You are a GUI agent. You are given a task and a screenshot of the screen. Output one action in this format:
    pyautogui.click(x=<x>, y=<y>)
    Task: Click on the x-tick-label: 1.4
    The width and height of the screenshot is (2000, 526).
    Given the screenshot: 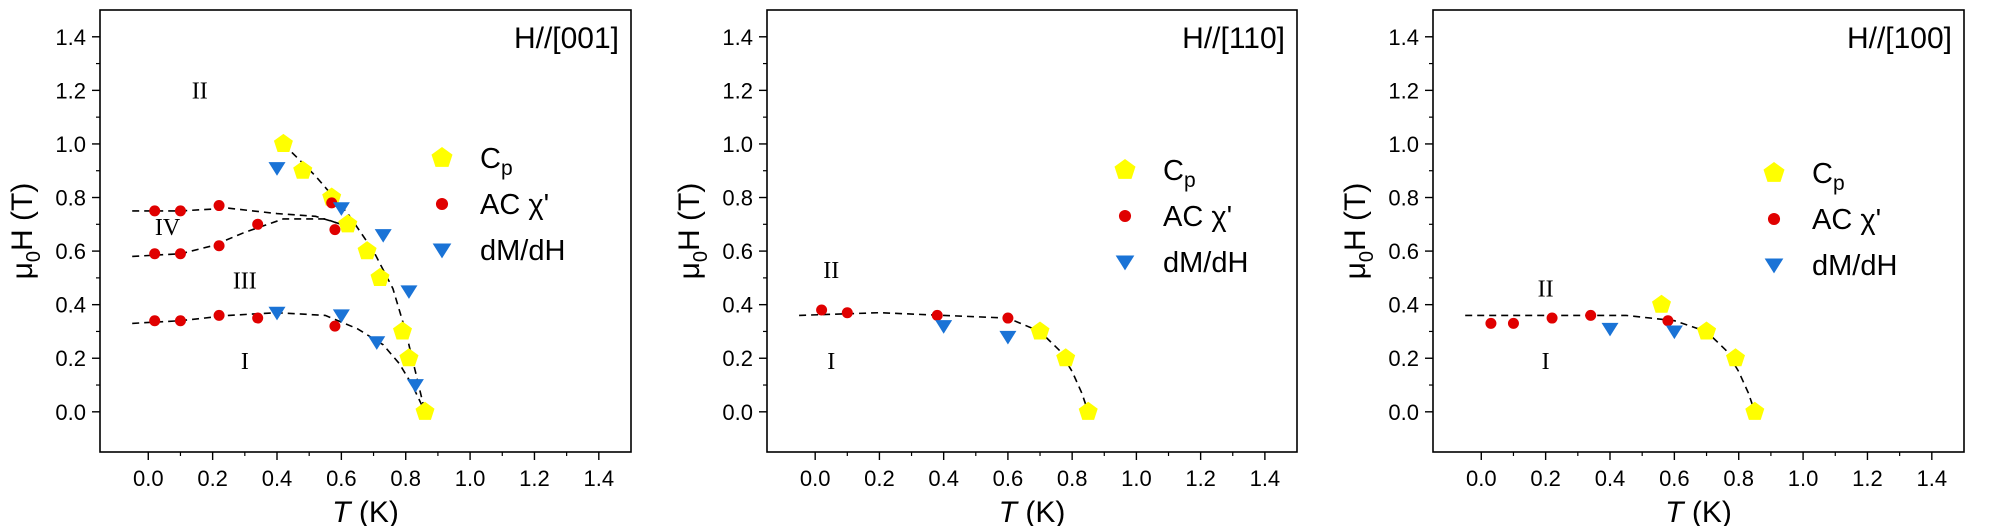 What is the action you would take?
    pyautogui.click(x=599, y=478)
    